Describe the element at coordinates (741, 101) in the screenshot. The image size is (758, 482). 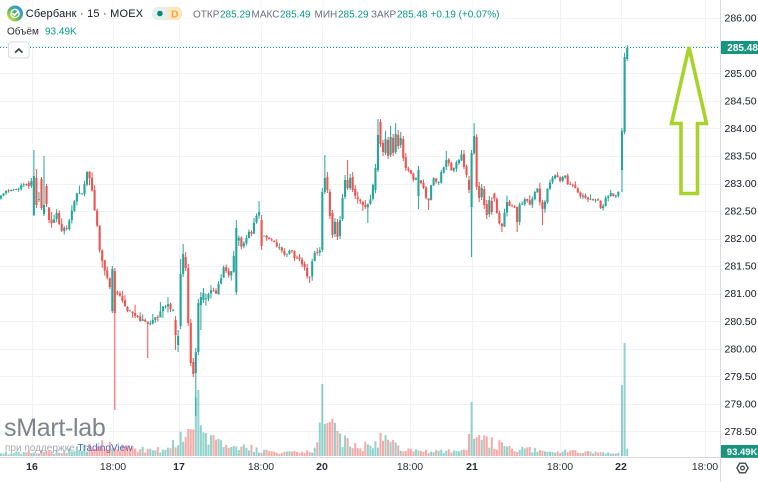
I see `svg-text: 284.50` at that location.